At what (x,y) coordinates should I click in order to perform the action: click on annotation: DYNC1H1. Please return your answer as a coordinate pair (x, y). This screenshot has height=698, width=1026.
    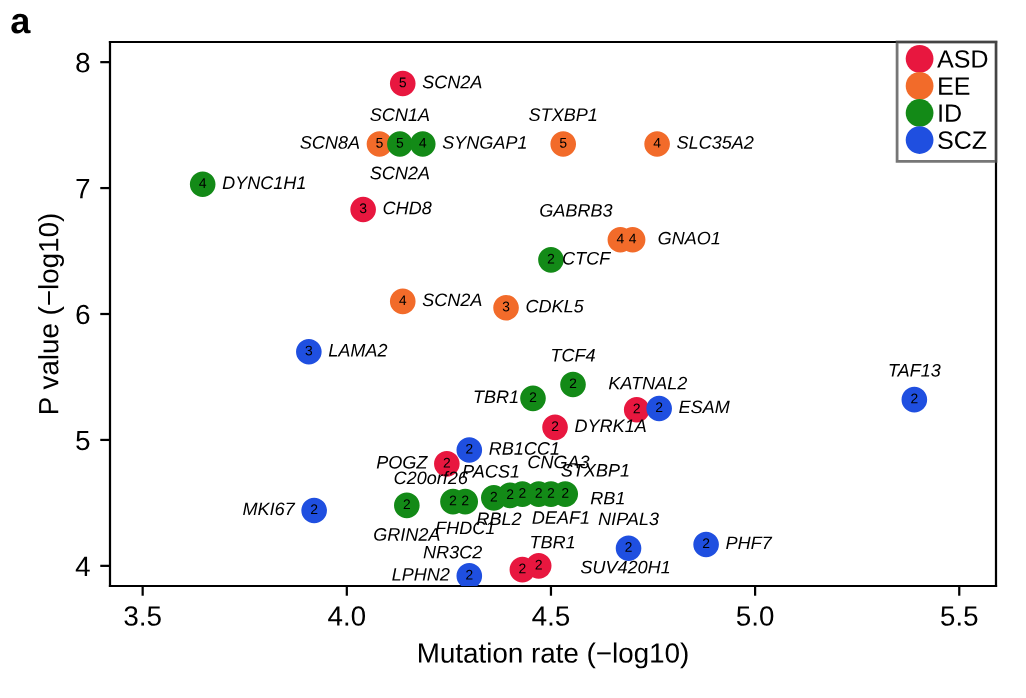
    Looking at the image, I should click on (263, 183).